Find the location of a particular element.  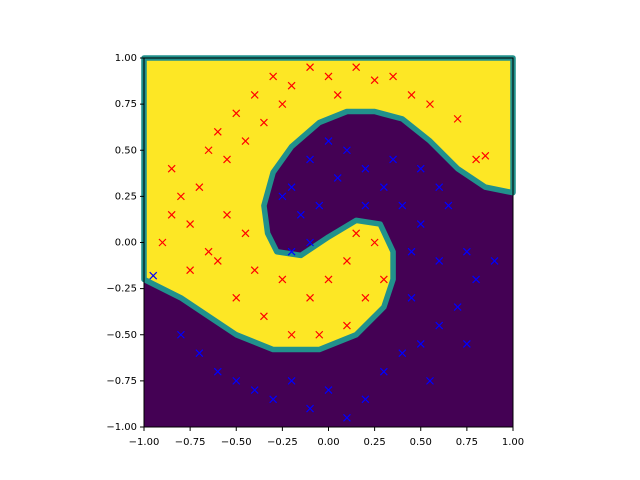

y-tick-label: 0.50 is located at coordinates (126, 150).